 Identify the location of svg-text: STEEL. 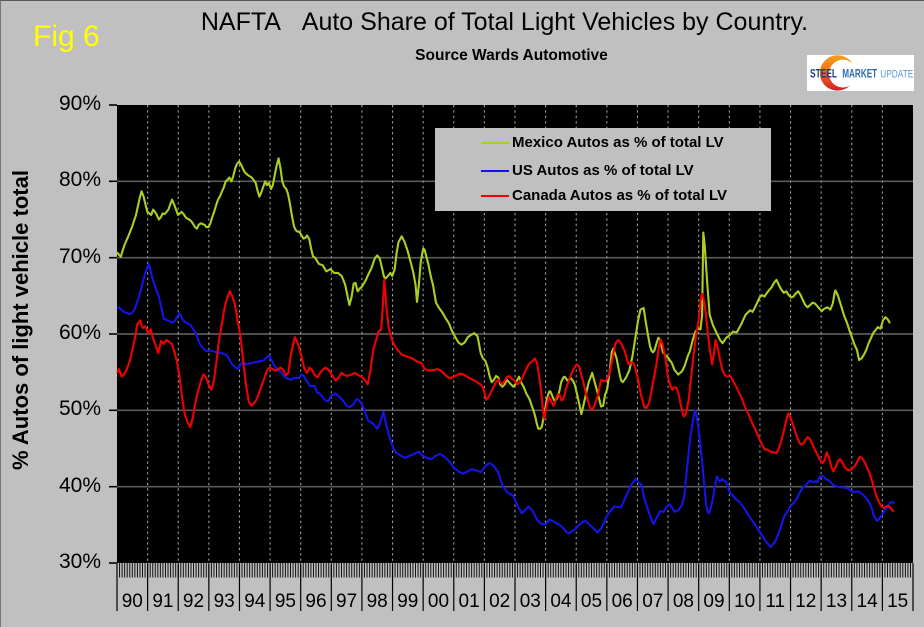
(823, 74).